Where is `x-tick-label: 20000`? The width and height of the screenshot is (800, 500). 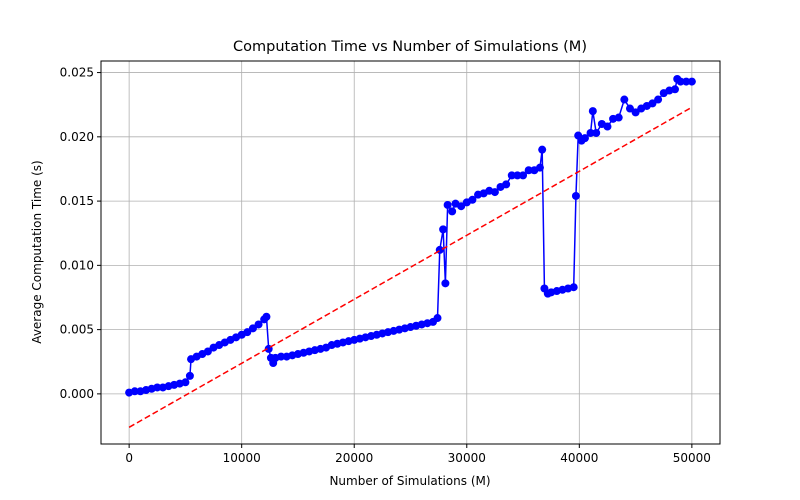
x-tick-label: 20000 is located at coordinates (354, 458).